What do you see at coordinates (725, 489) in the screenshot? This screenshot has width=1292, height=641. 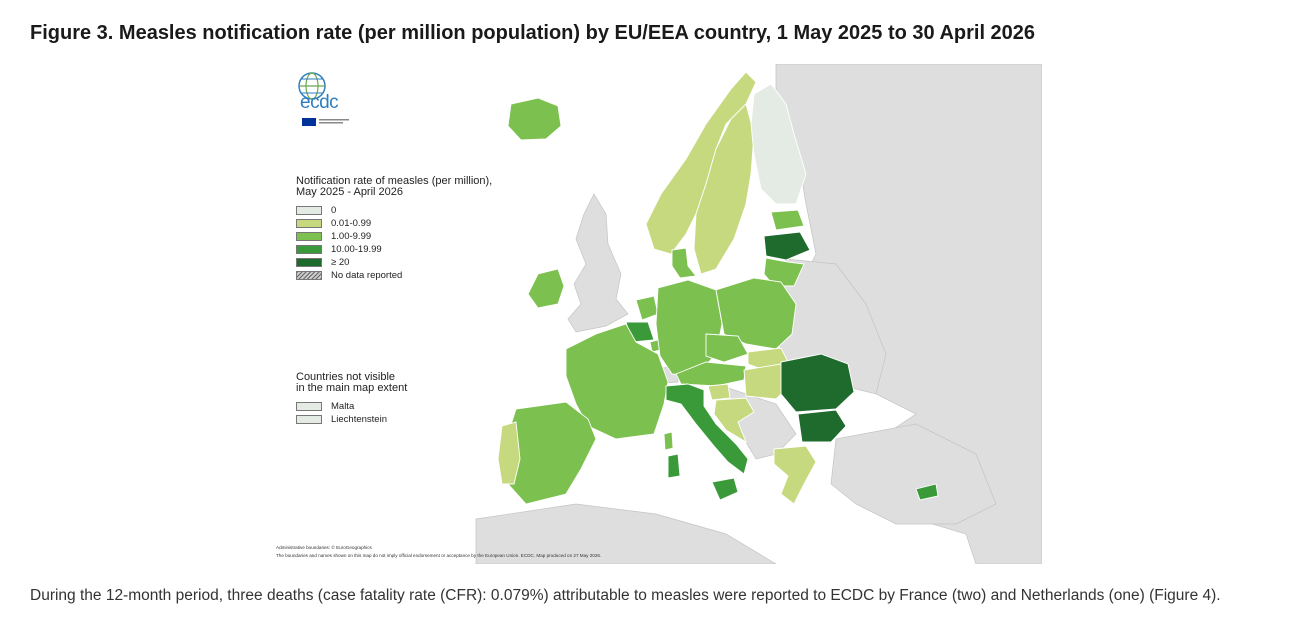 I see `sicily` at bounding box center [725, 489].